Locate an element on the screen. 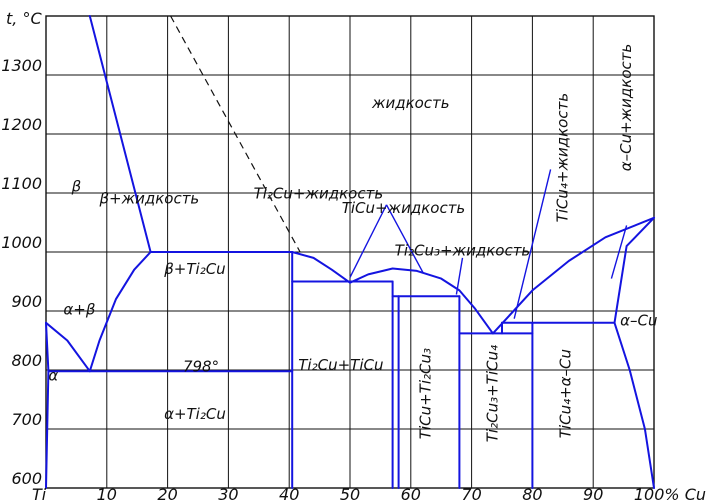 The width and height of the screenshot is (708, 504). y-tick-label: 900 is located at coordinates (26, 301).